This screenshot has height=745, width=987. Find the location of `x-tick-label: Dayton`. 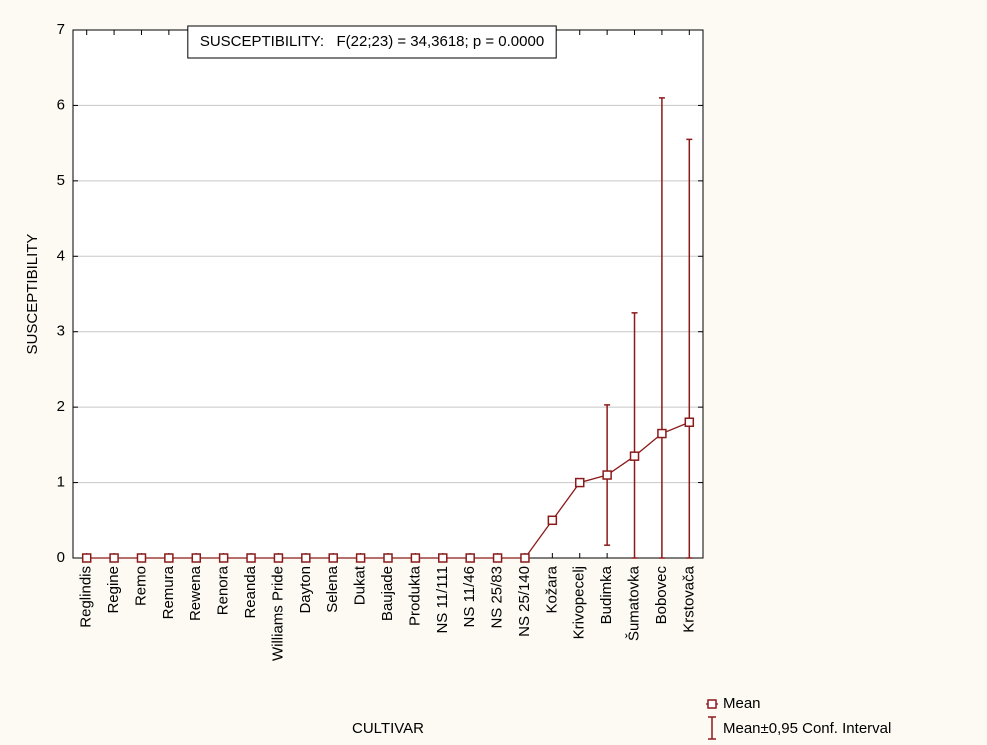

x-tick-label: Dayton is located at coordinates (305, 590).